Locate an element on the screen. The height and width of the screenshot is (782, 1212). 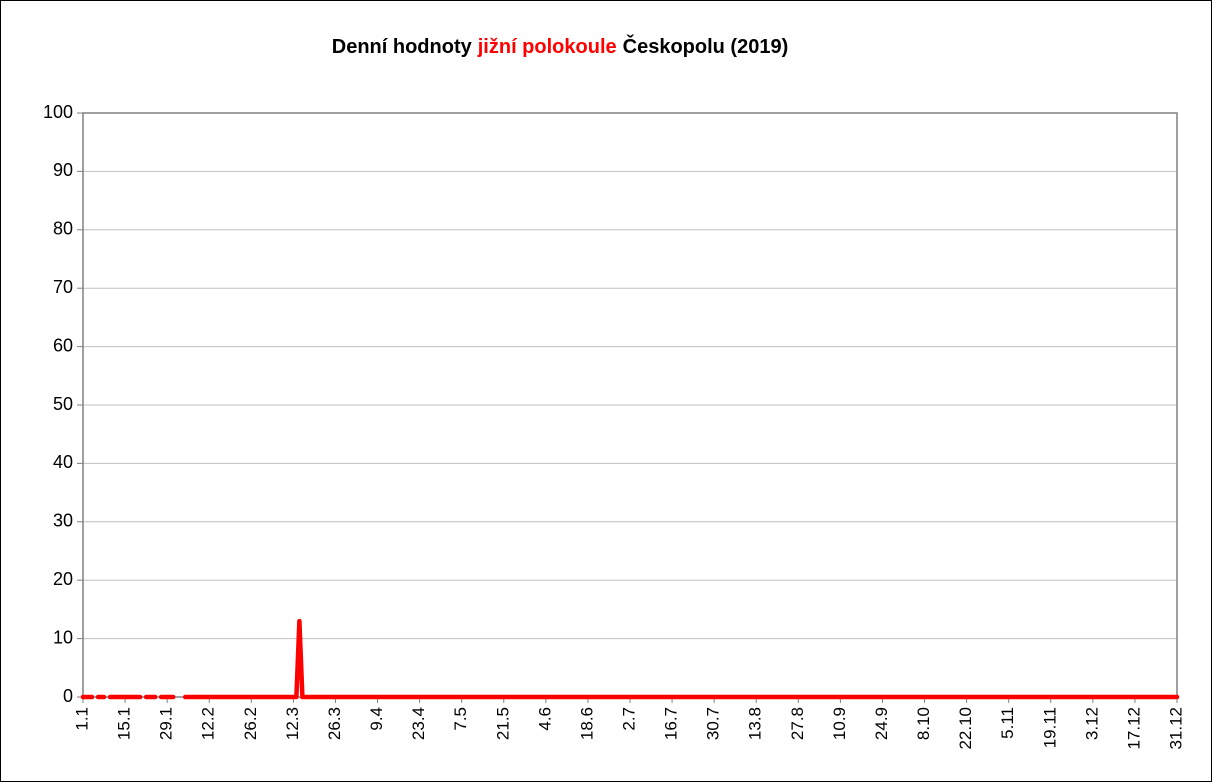
y-tick-label: 70 is located at coordinates (63, 287).